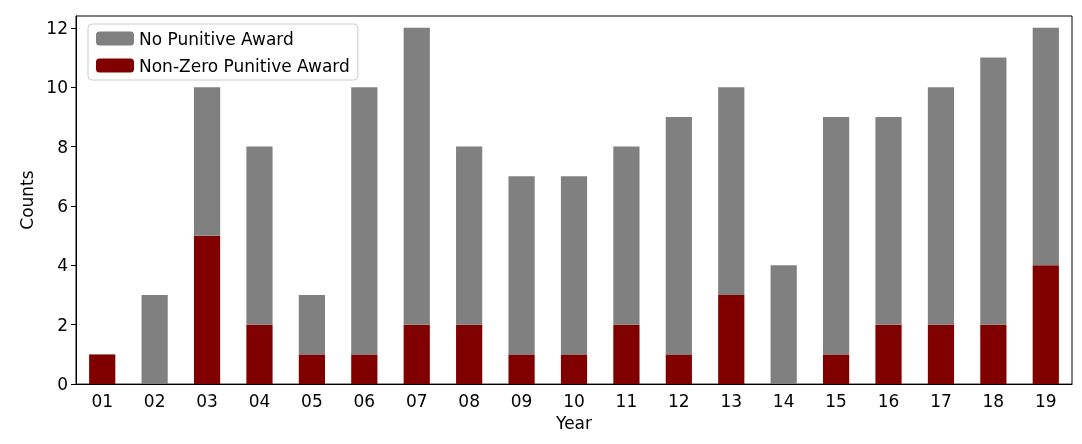  Describe the element at coordinates (62, 146) in the screenshot. I see `y-tick-label: 8` at that location.